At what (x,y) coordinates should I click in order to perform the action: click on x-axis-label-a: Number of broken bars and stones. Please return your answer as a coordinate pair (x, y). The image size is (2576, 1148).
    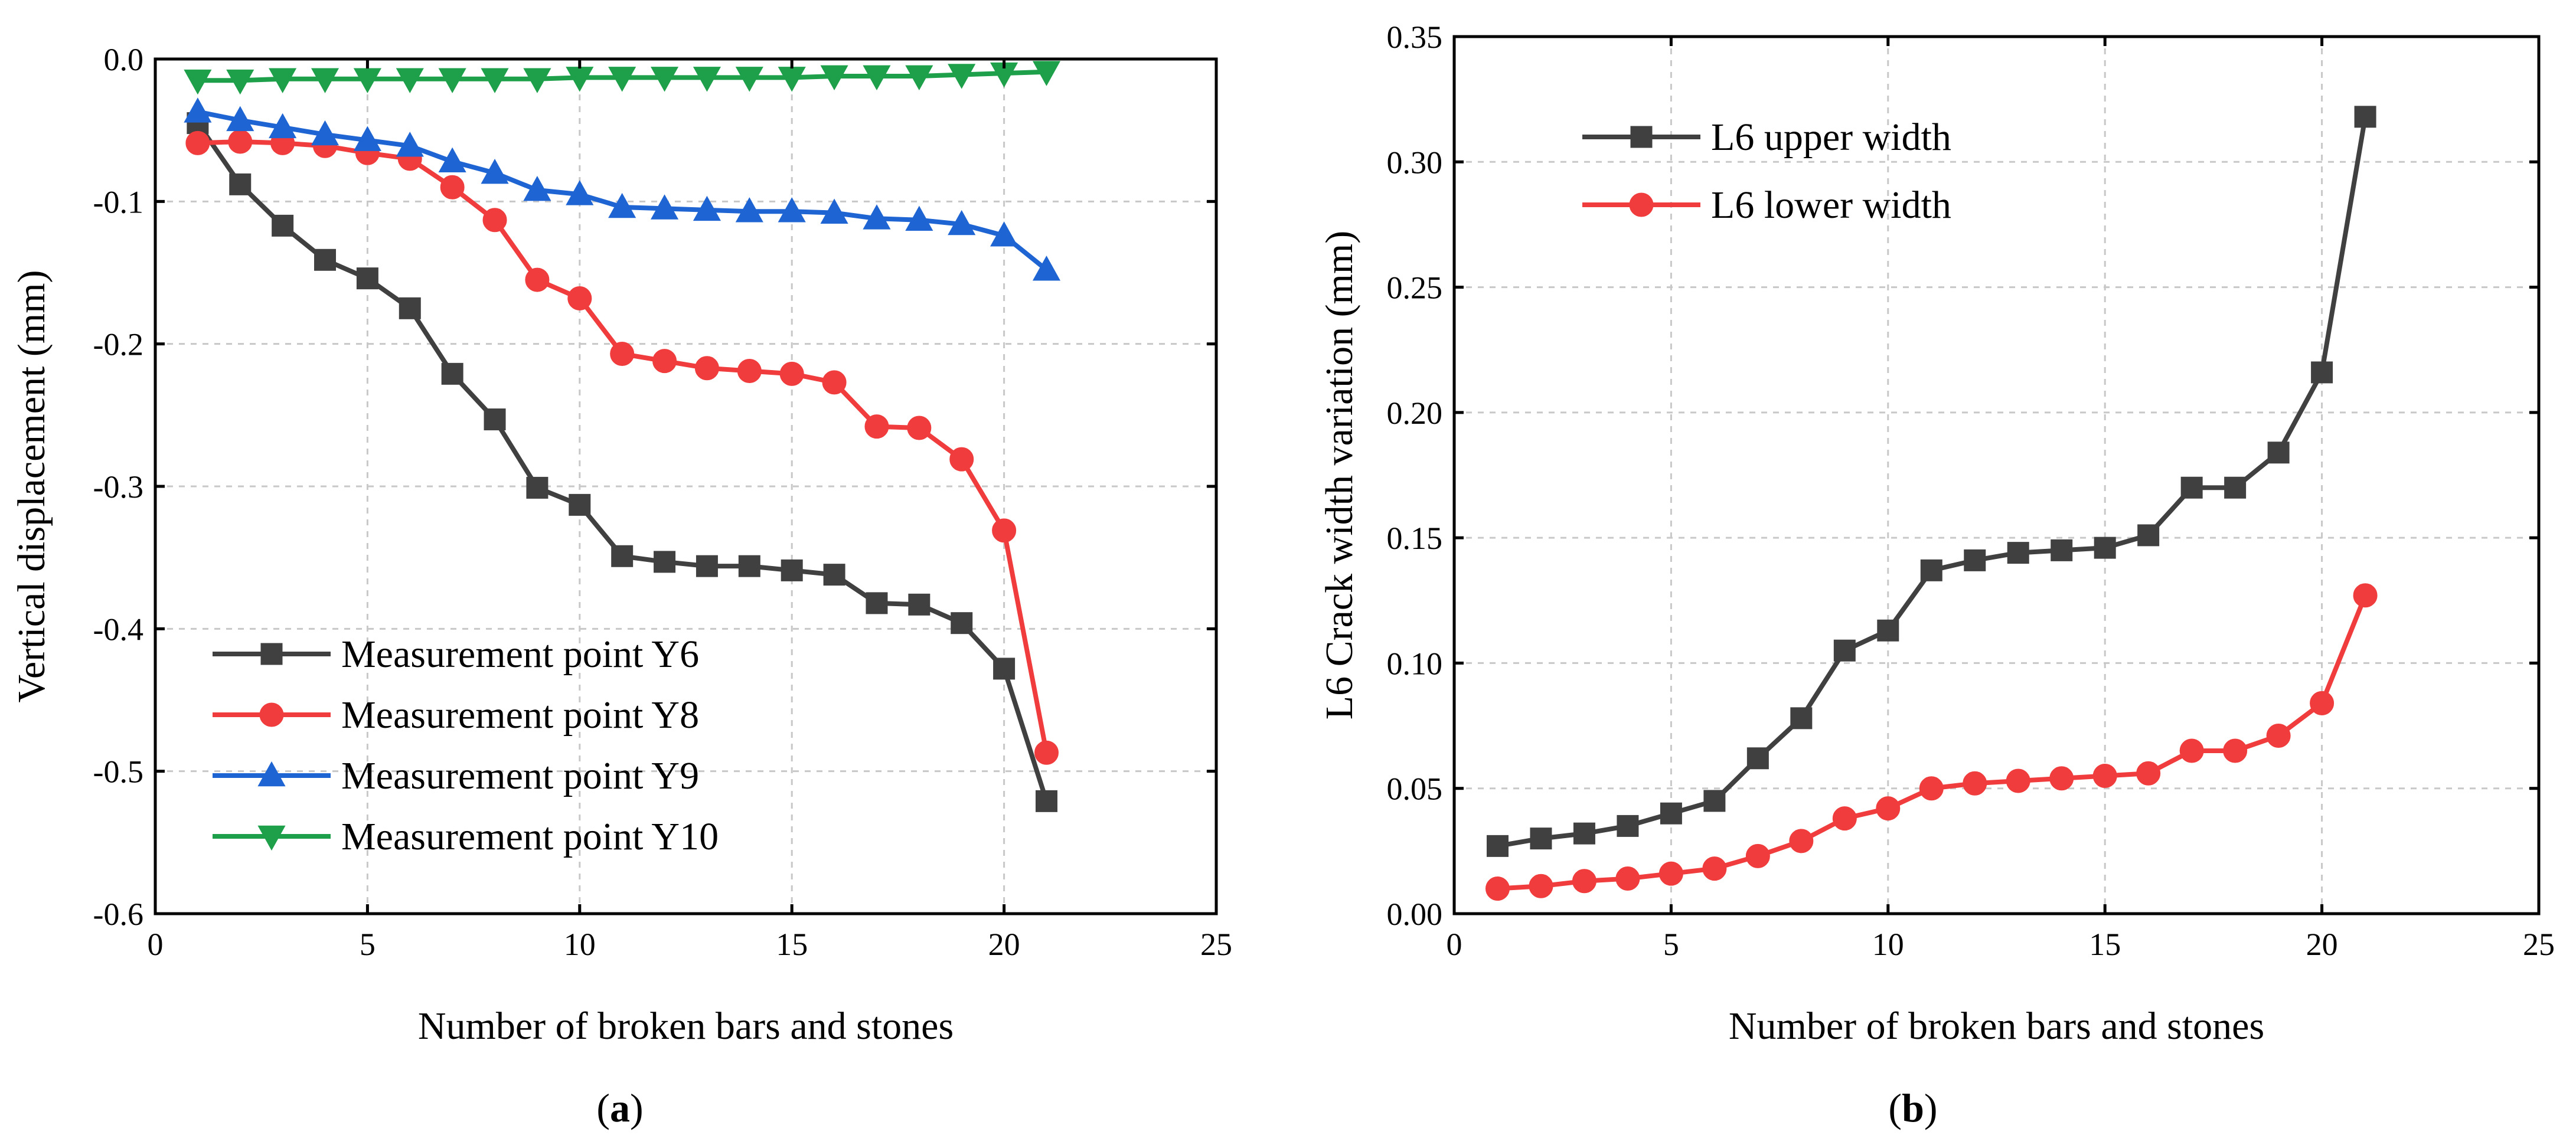
    Looking at the image, I should click on (686, 1026).